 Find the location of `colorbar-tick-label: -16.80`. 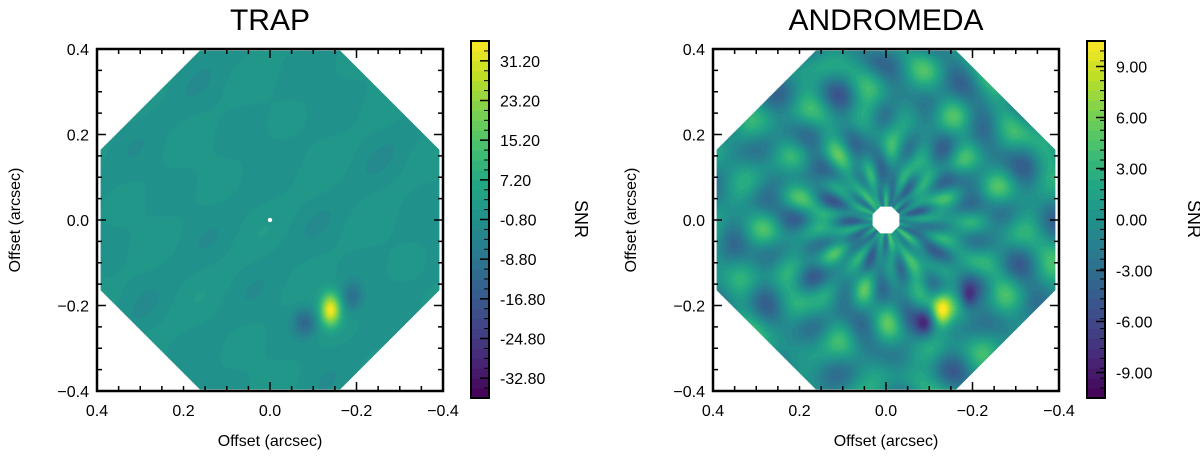

colorbar-tick-label: -16.80 is located at coordinates (522, 300).